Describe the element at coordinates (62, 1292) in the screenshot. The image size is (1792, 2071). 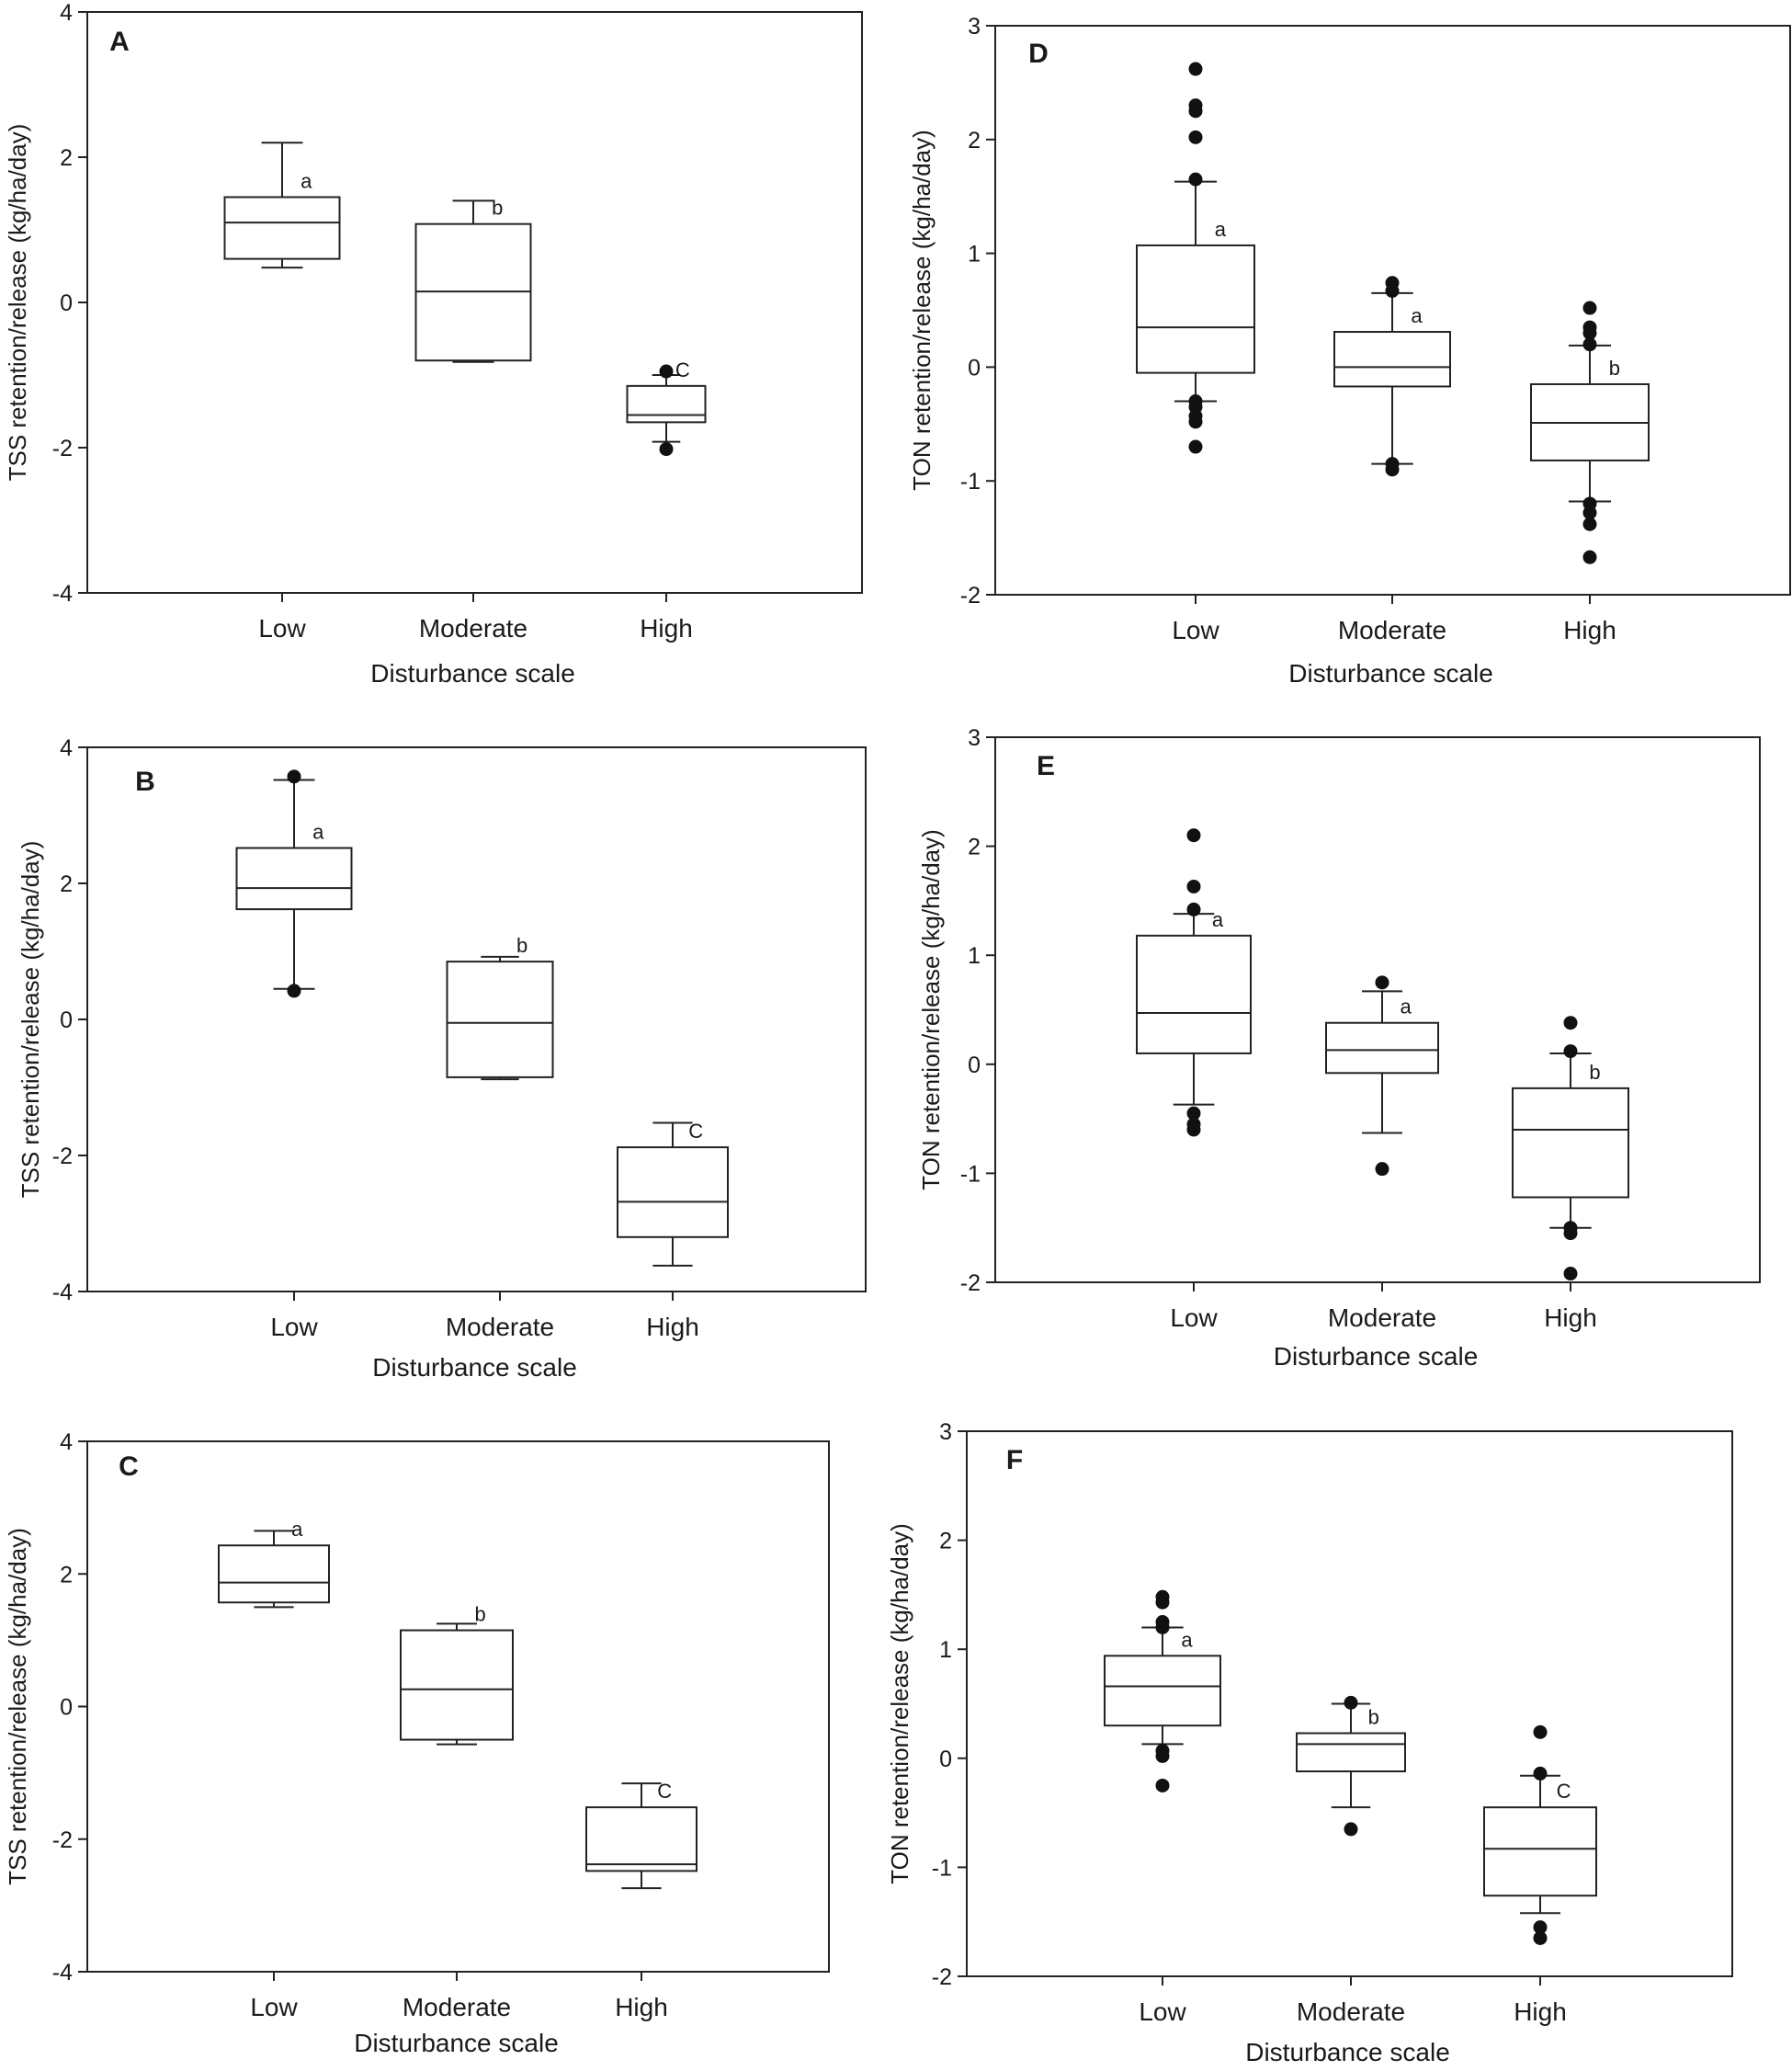
I see `y-tick-label-b: -4` at that location.